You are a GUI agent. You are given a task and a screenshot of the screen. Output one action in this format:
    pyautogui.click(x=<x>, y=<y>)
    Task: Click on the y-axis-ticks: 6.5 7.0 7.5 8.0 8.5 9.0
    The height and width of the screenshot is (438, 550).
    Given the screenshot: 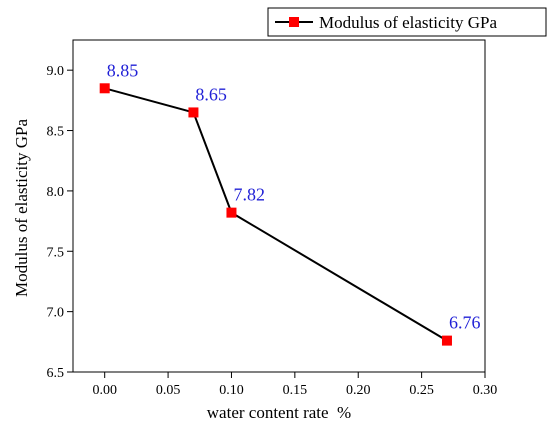 What is the action you would take?
    pyautogui.click(x=60, y=222)
    